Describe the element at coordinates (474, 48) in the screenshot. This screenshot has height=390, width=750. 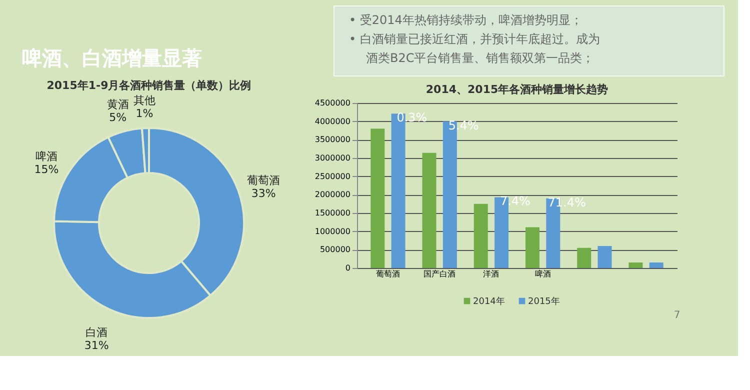
I see `text: • 白酒销量已接近红酒，并预计年底超过。成为酒类B2C平台销售量、销售额双第一品类；` at that location.